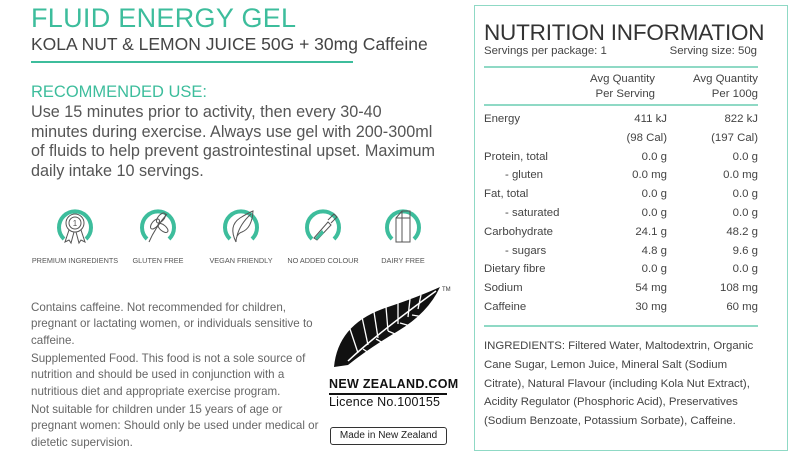 The height and width of the screenshot is (456, 800). What do you see at coordinates (388, 394) in the screenshot?
I see `nz-divider` at bounding box center [388, 394].